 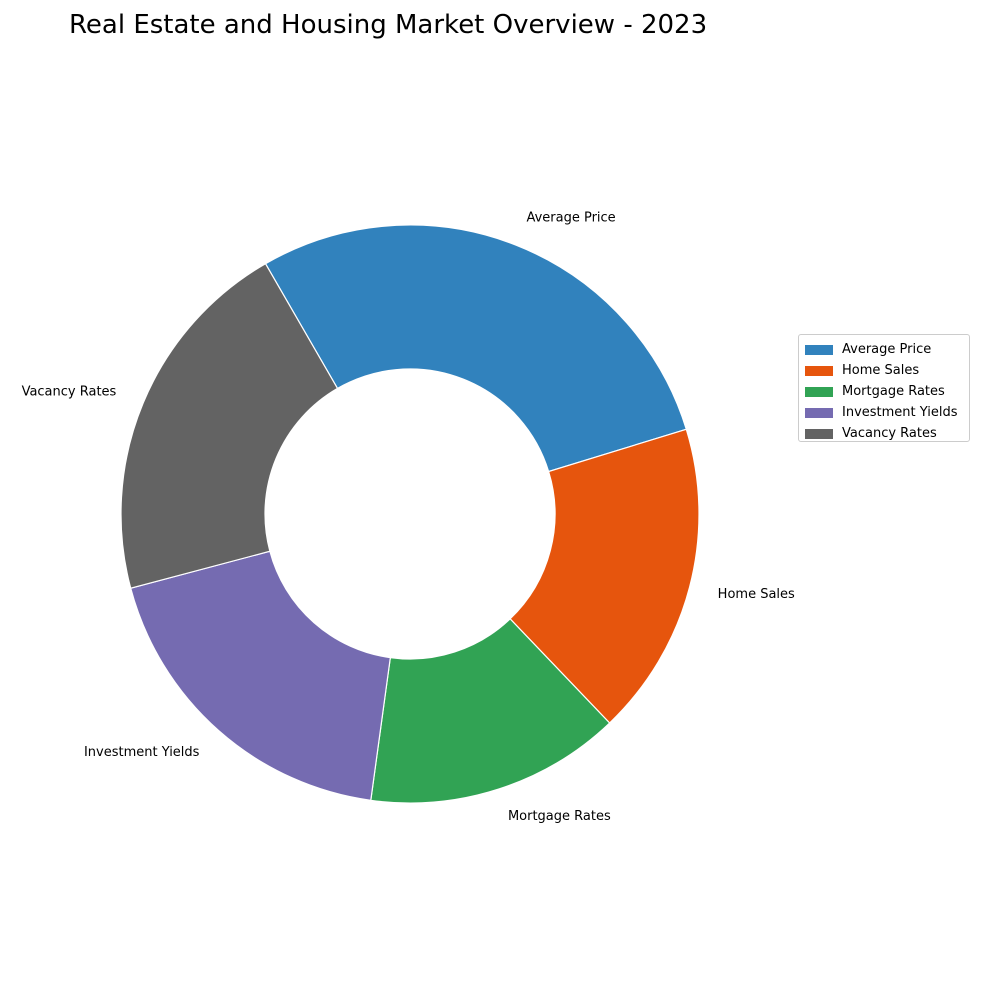 I want to click on legend-item-average-price: Average Price, so click(x=887, y=349).